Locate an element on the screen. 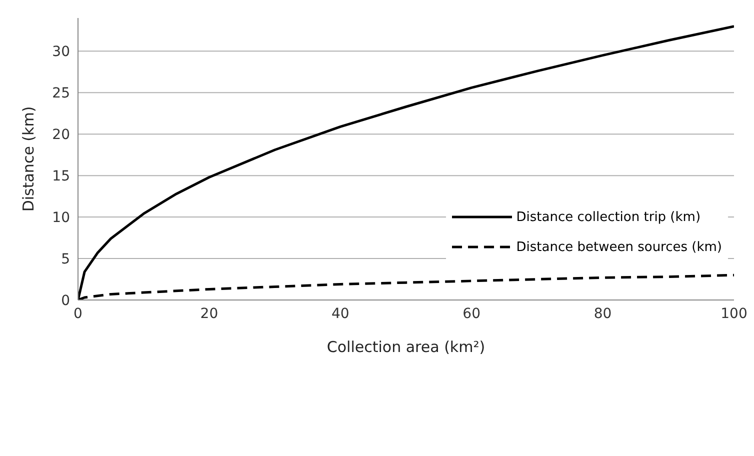  y-tick-label: 15 is located at coordinates (61, 176).